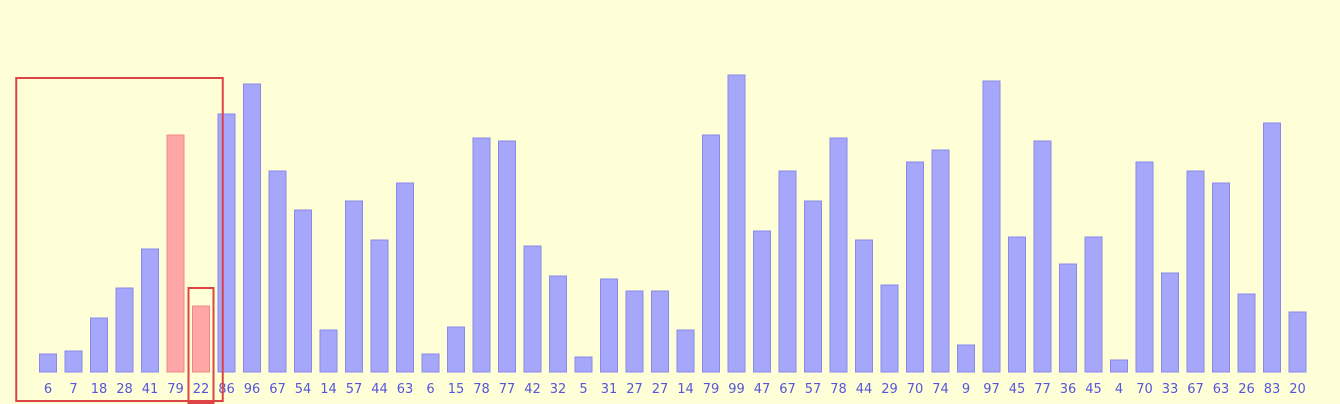 The height and width of the screenshot is (404, 1340). I want to click on tick-label-20: 32, so click(558, 389).